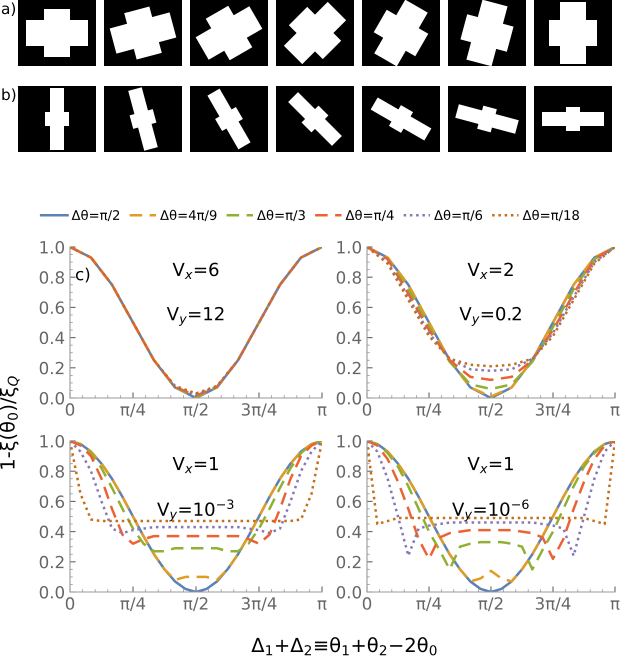 The width and height of the screenshot is (621, 660). Describe the element at coordinates (370, 216) in the screenshot. I see `legend-label: Δθ=π/4` at that location.